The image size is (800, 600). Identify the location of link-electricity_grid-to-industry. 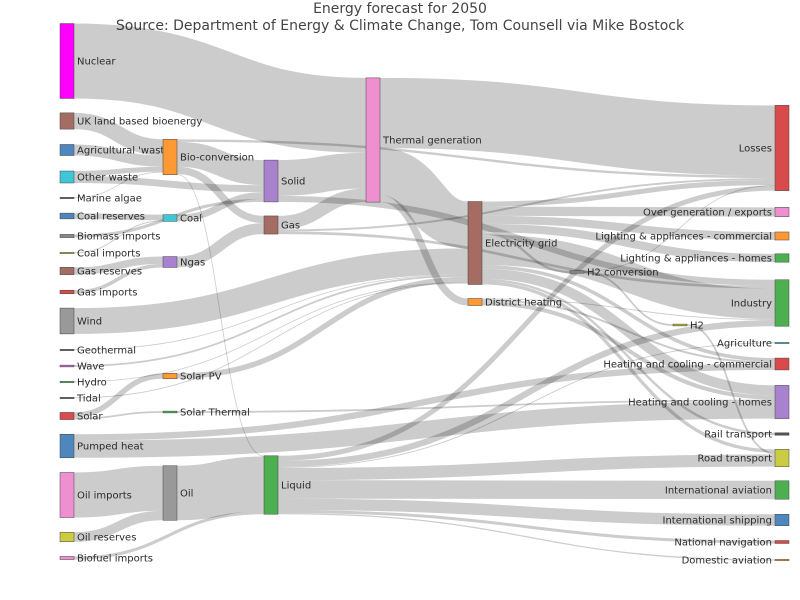
(628, 277).